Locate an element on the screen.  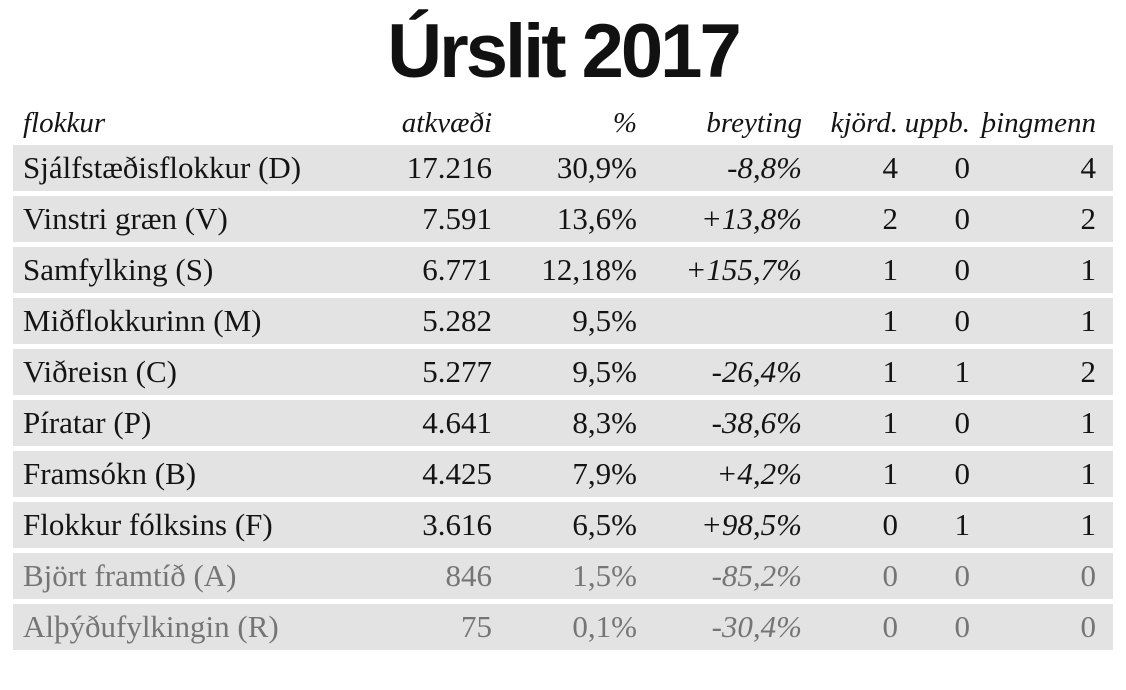
cell-pct: 0,1% is located at coordinates (564, 626).